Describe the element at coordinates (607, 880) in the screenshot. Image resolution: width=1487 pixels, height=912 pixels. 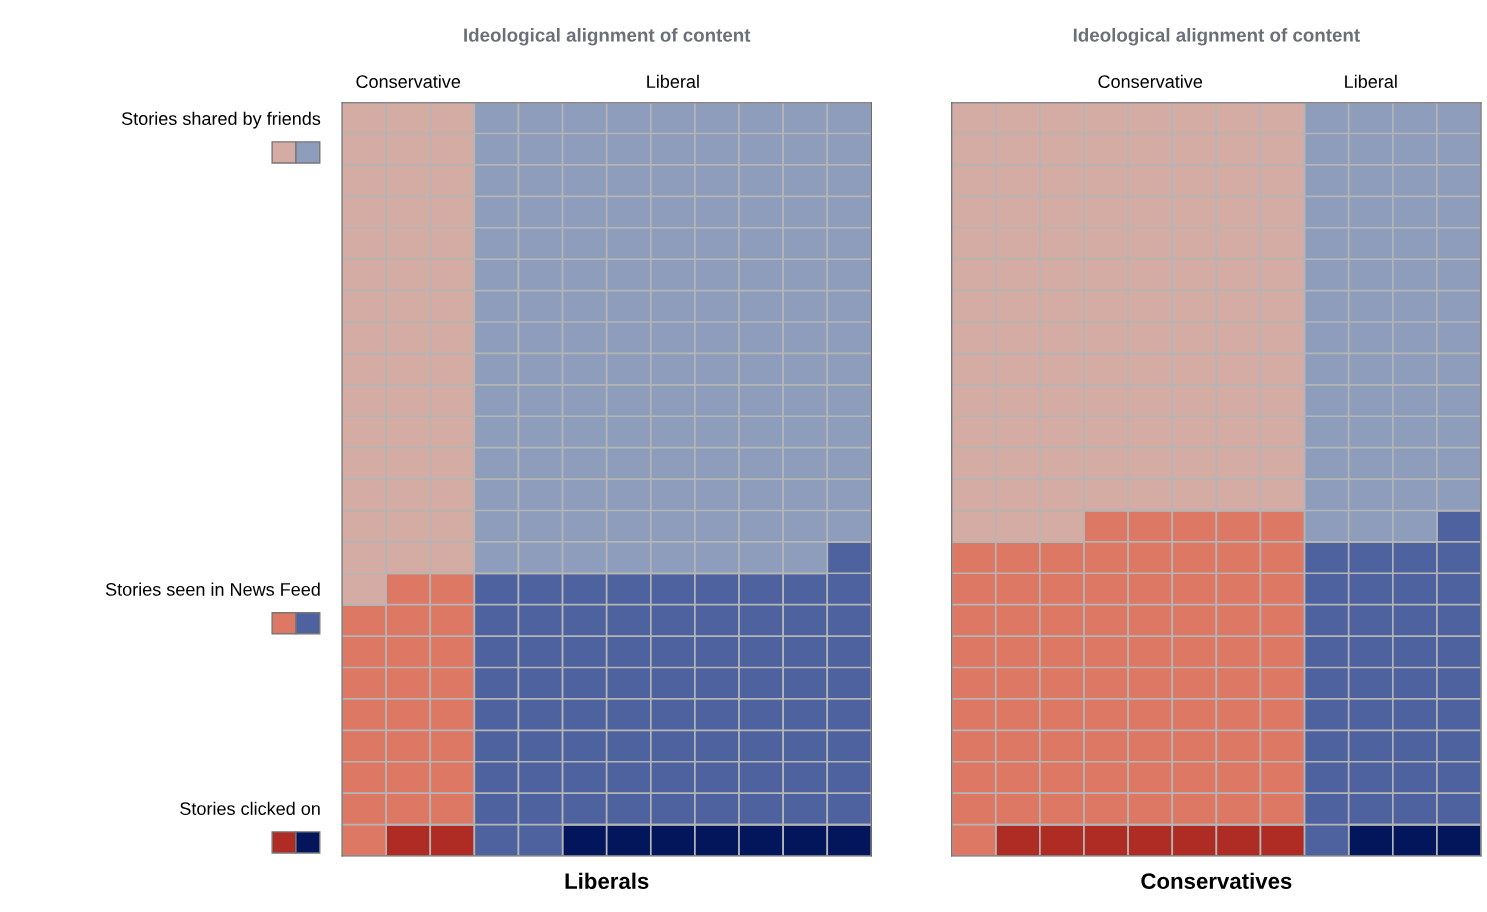
I see `x-axis-title: Liberals` at that location.